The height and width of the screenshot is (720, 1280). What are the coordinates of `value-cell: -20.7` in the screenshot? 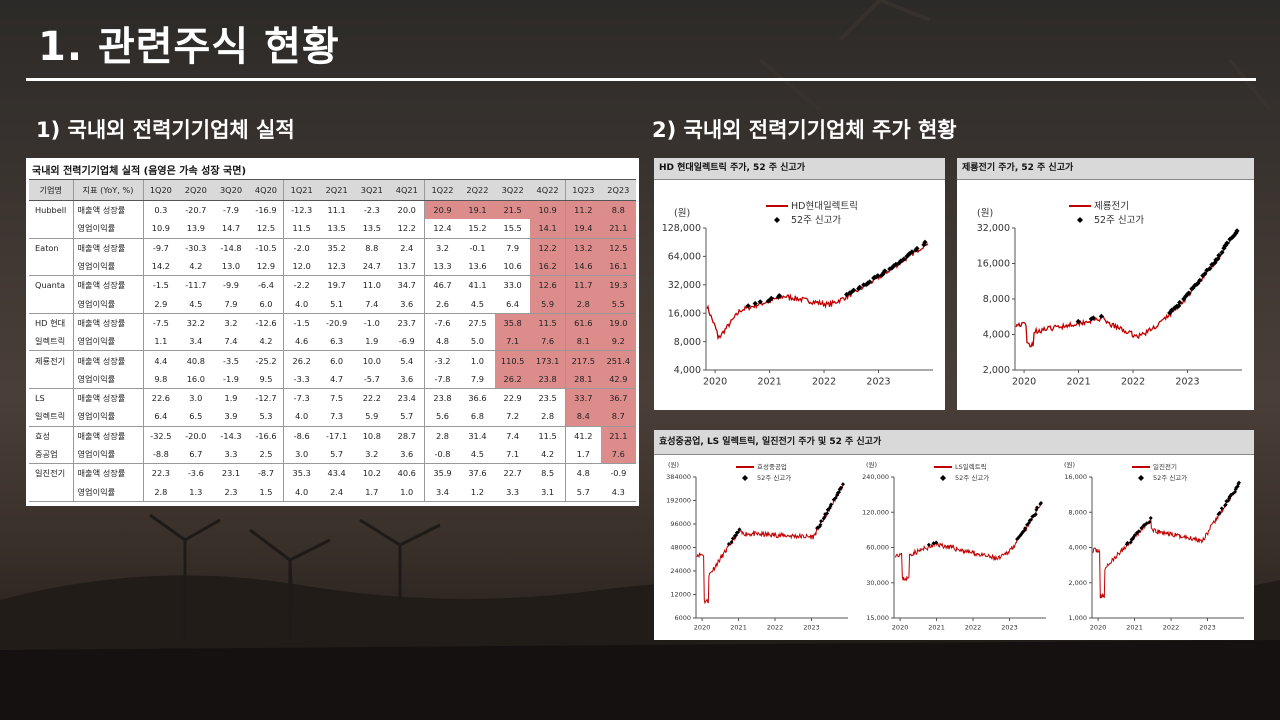 It's located at (196, 210).